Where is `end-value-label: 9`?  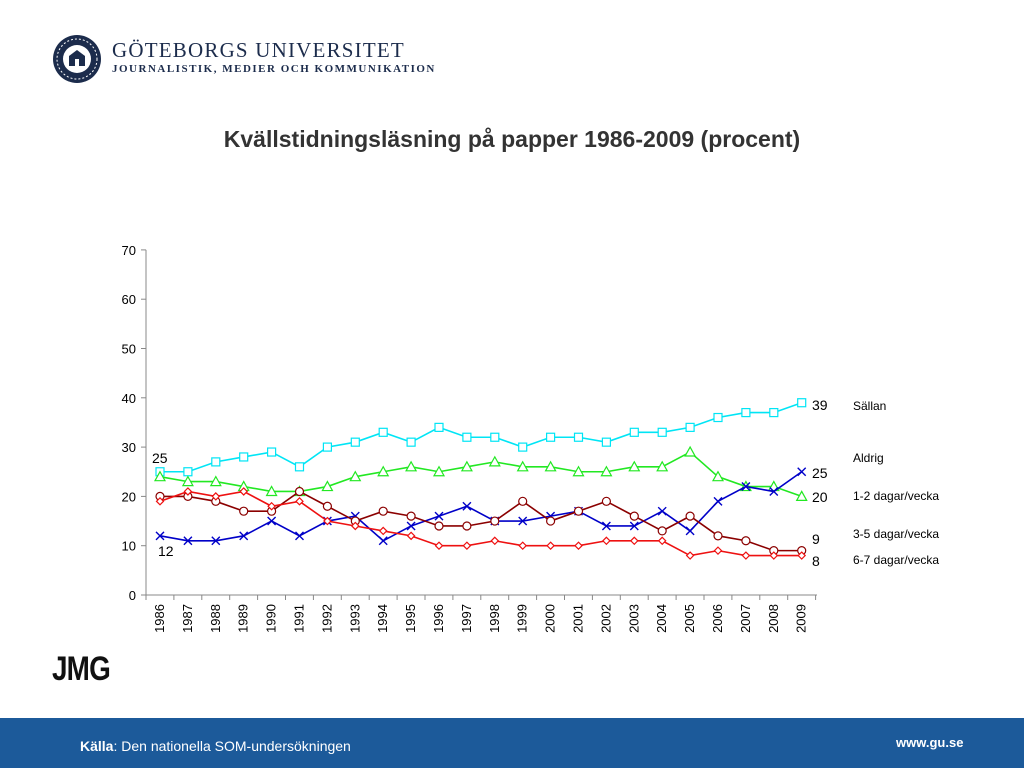
end-value-label: 9 is located at coordinates (816, 539).